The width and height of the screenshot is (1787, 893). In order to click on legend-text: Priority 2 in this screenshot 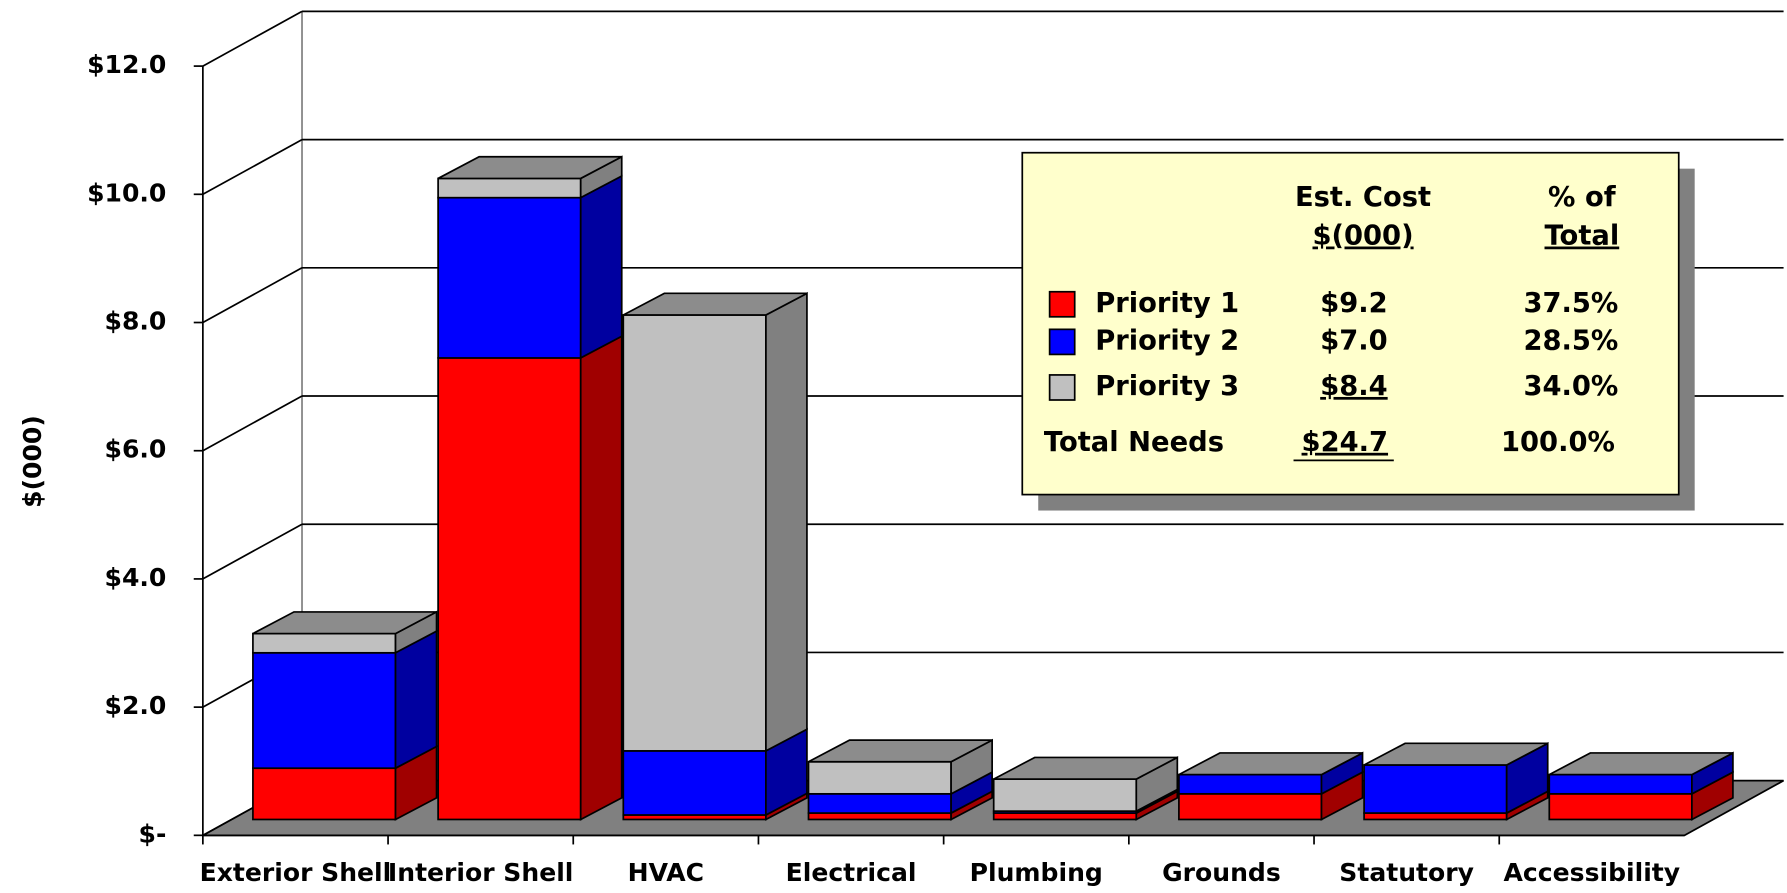, I will do `click(1167, 340)`.